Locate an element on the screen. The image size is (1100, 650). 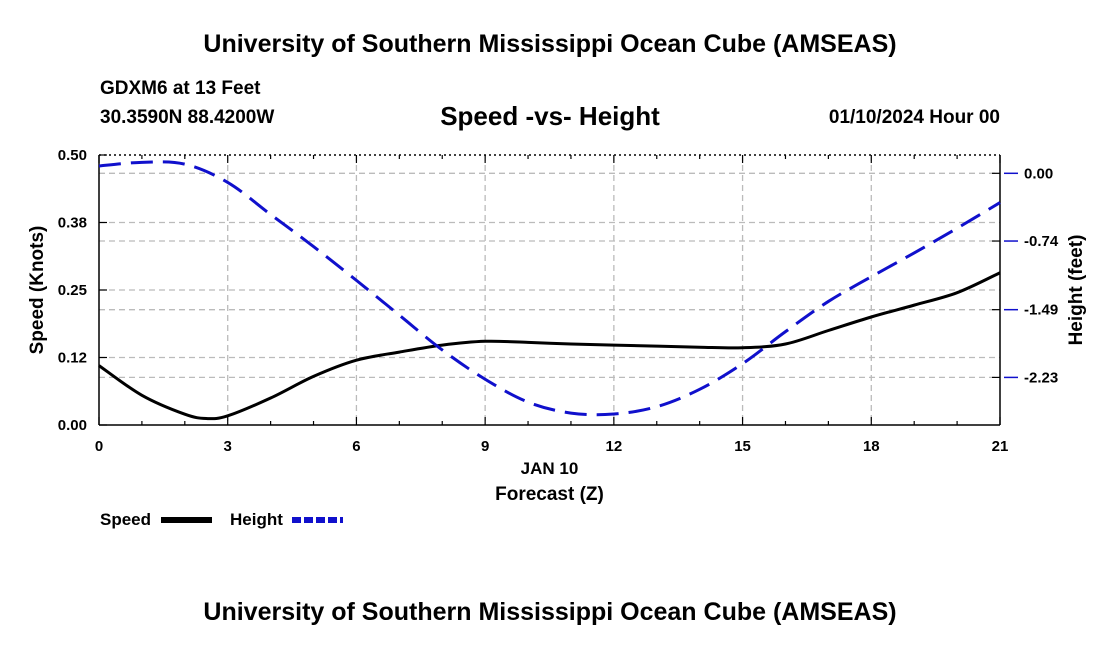
x-tick-label: 6 is located at coordinates (356, 446).